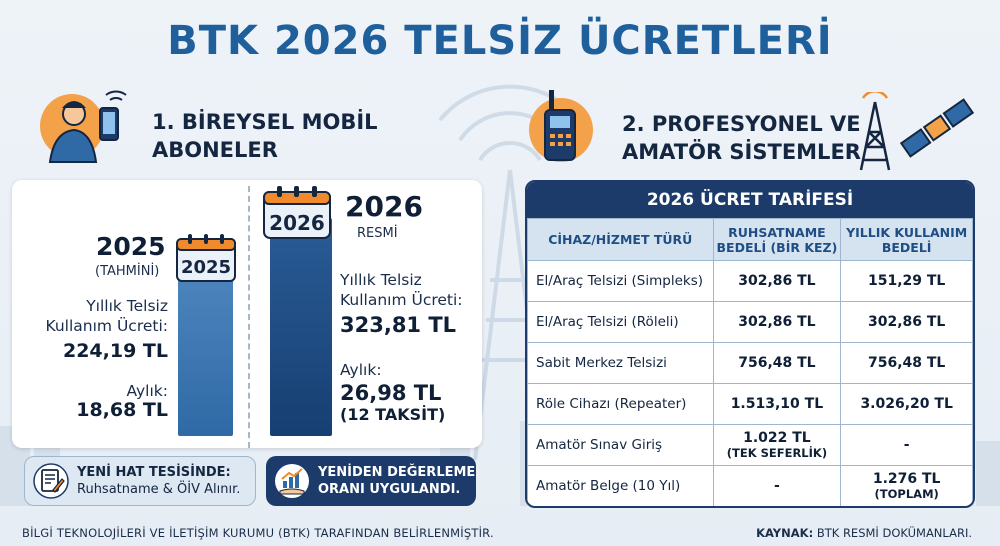 Image resolution: width=1000 pixels, height=546 pixels. What do you see at coordinates (115, 351) in the screenshot?
I see `fee-2025-value: 224,19 TL` at bounding box center [115, 351].